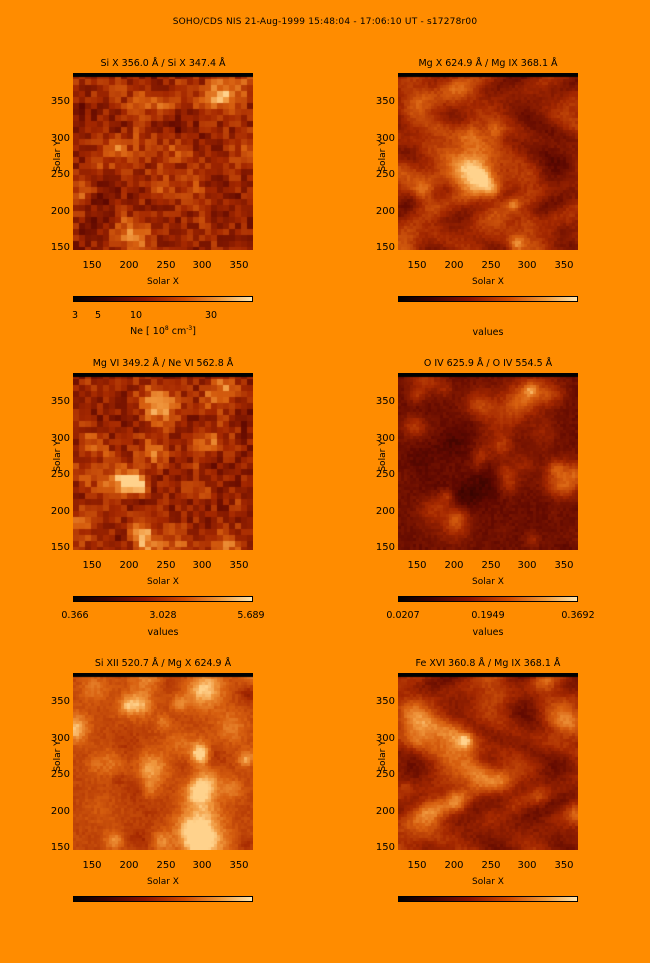 Image resolution: width=650 pixels, height=963 pixels. Describe the element at coordinates (403, 615) in the screenshot. I see `colorbar-tick: 0.0207` at that location.